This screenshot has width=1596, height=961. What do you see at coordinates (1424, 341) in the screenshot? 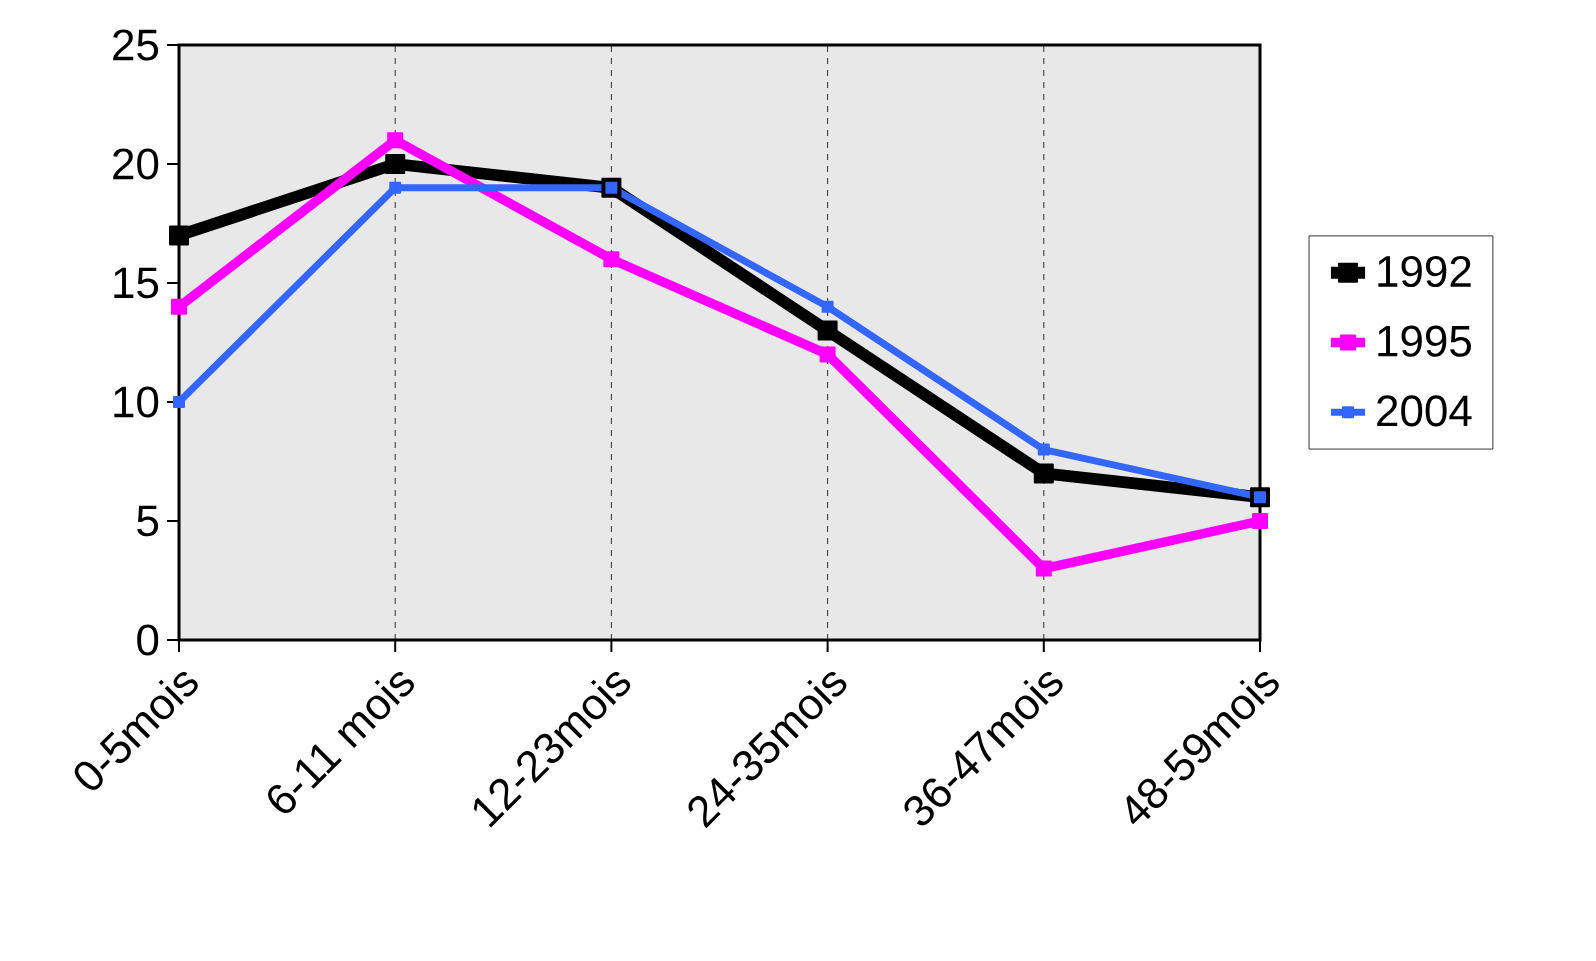
I see `legend-label: 1995` at bounding box center [1424, 341].